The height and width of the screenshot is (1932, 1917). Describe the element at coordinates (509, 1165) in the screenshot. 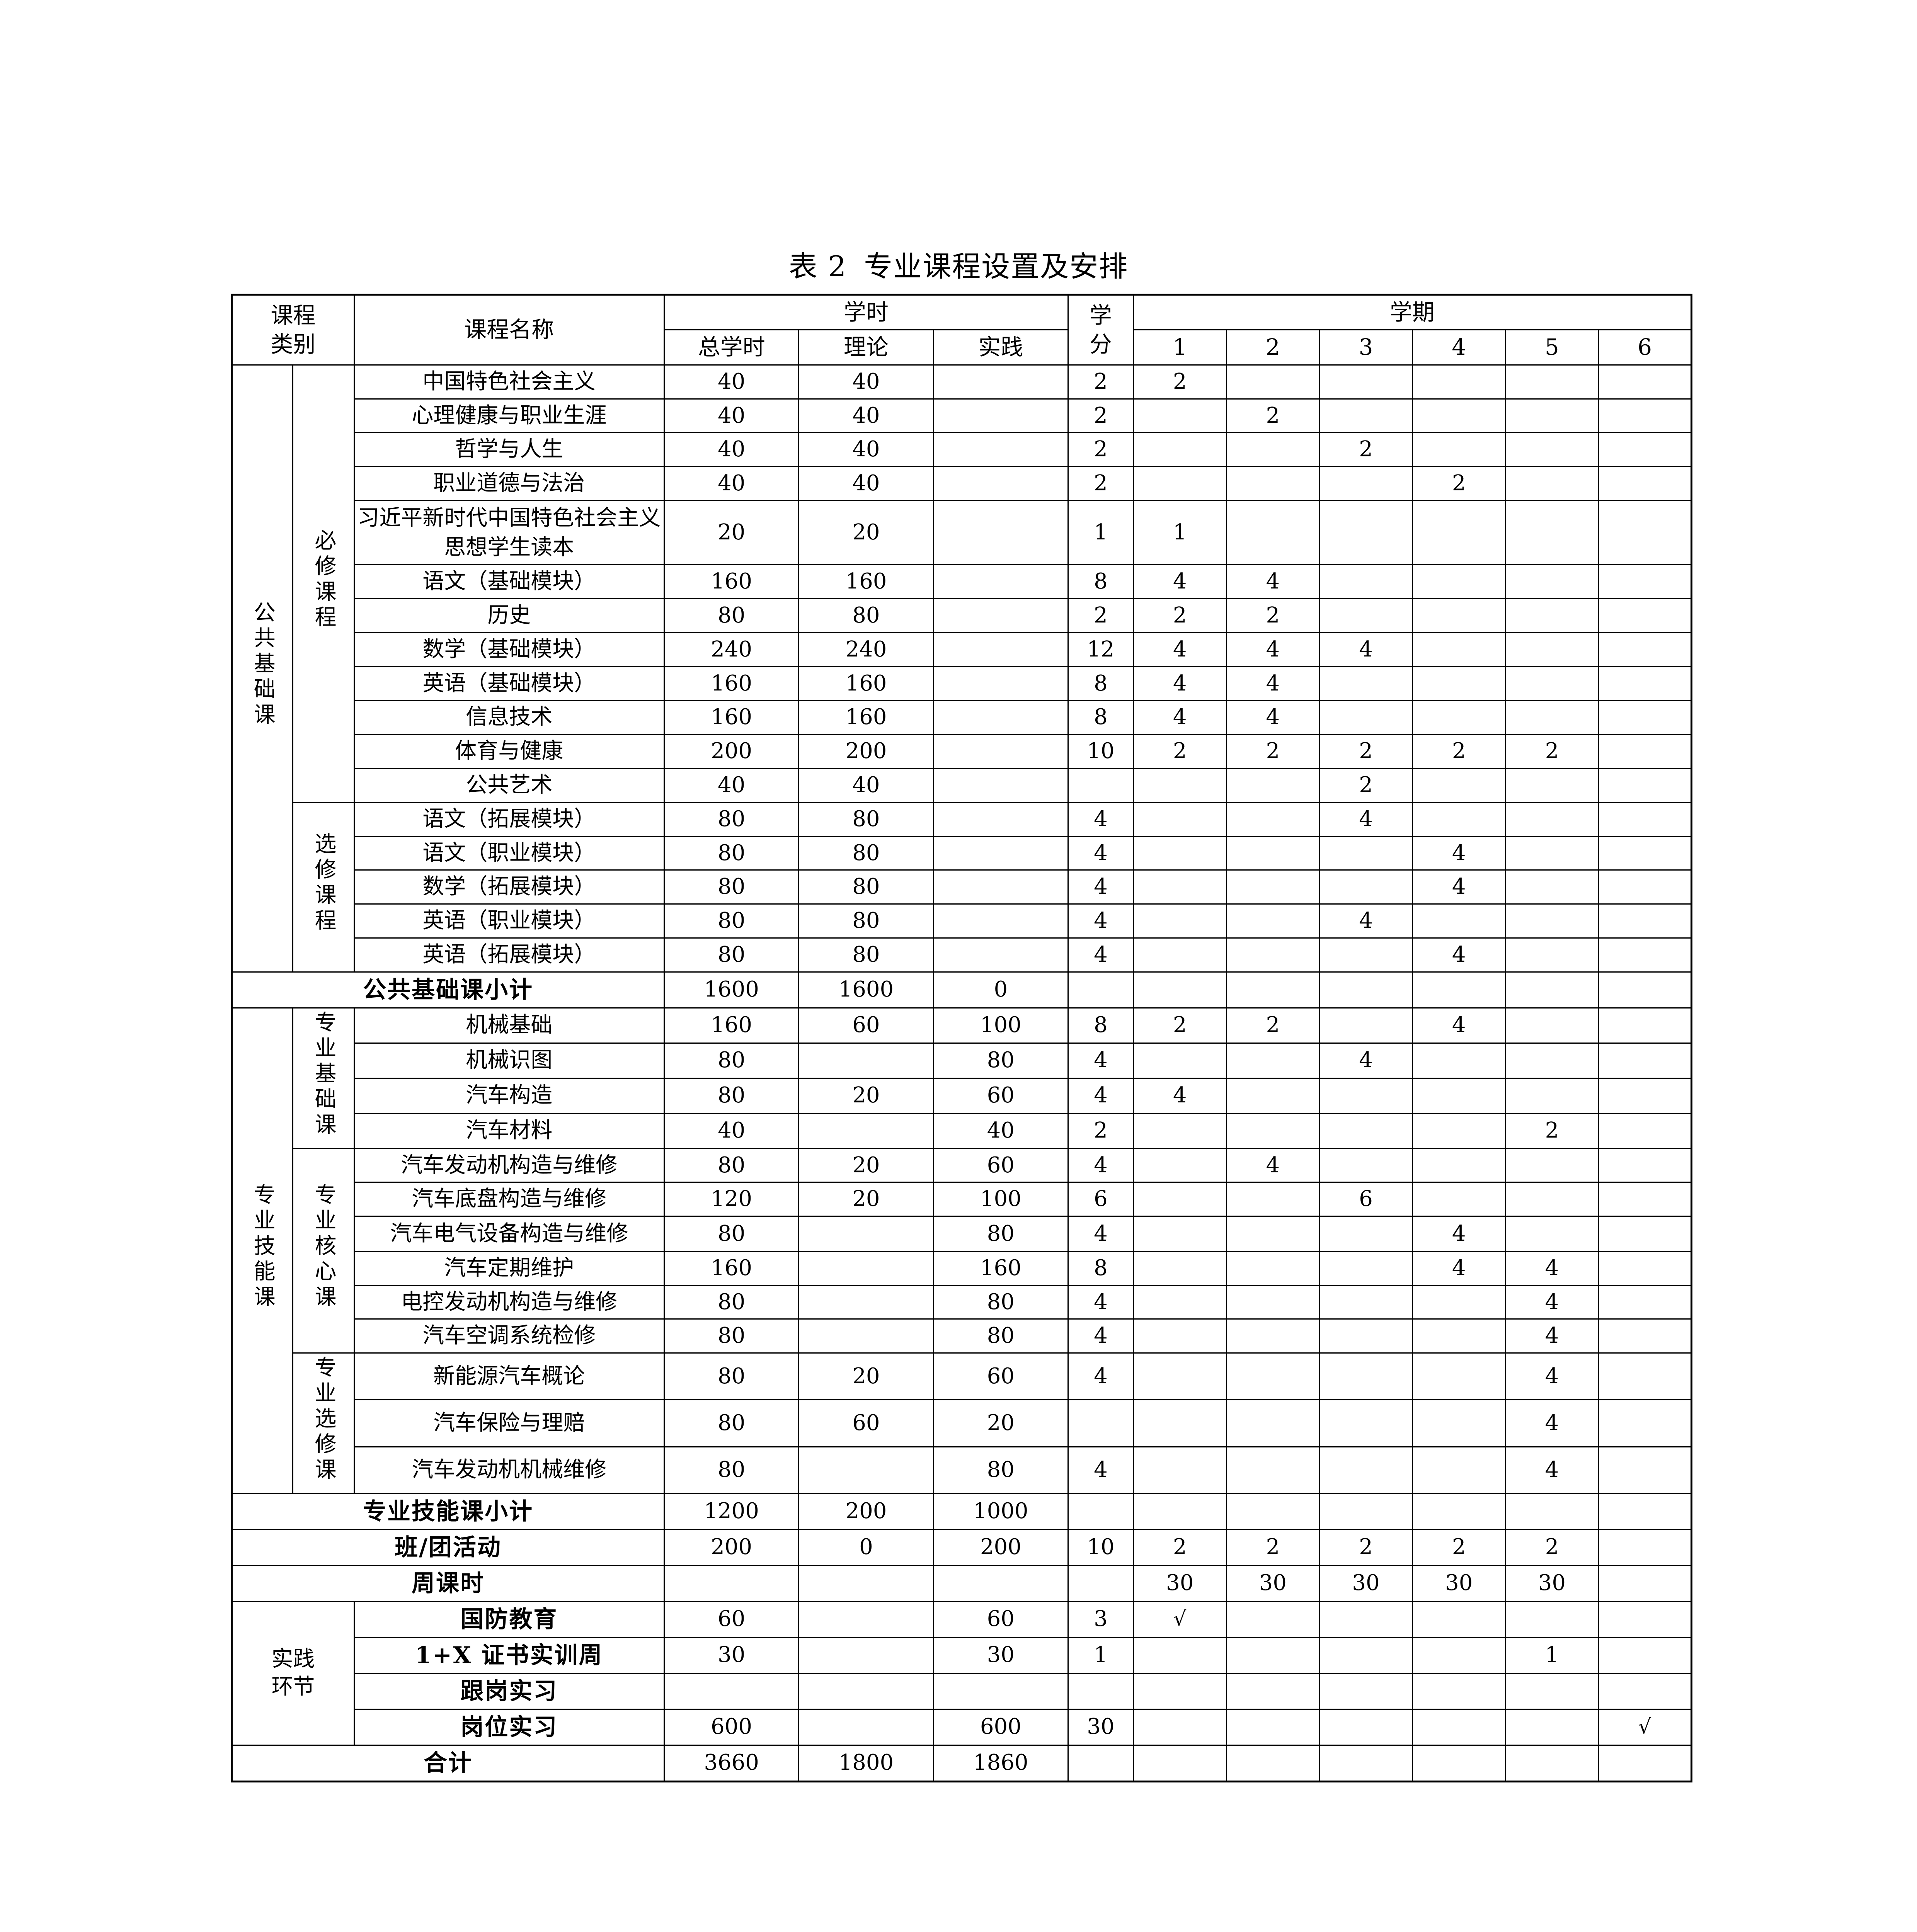

I see `course-name: 汽车发动机构造与维修` at that location.